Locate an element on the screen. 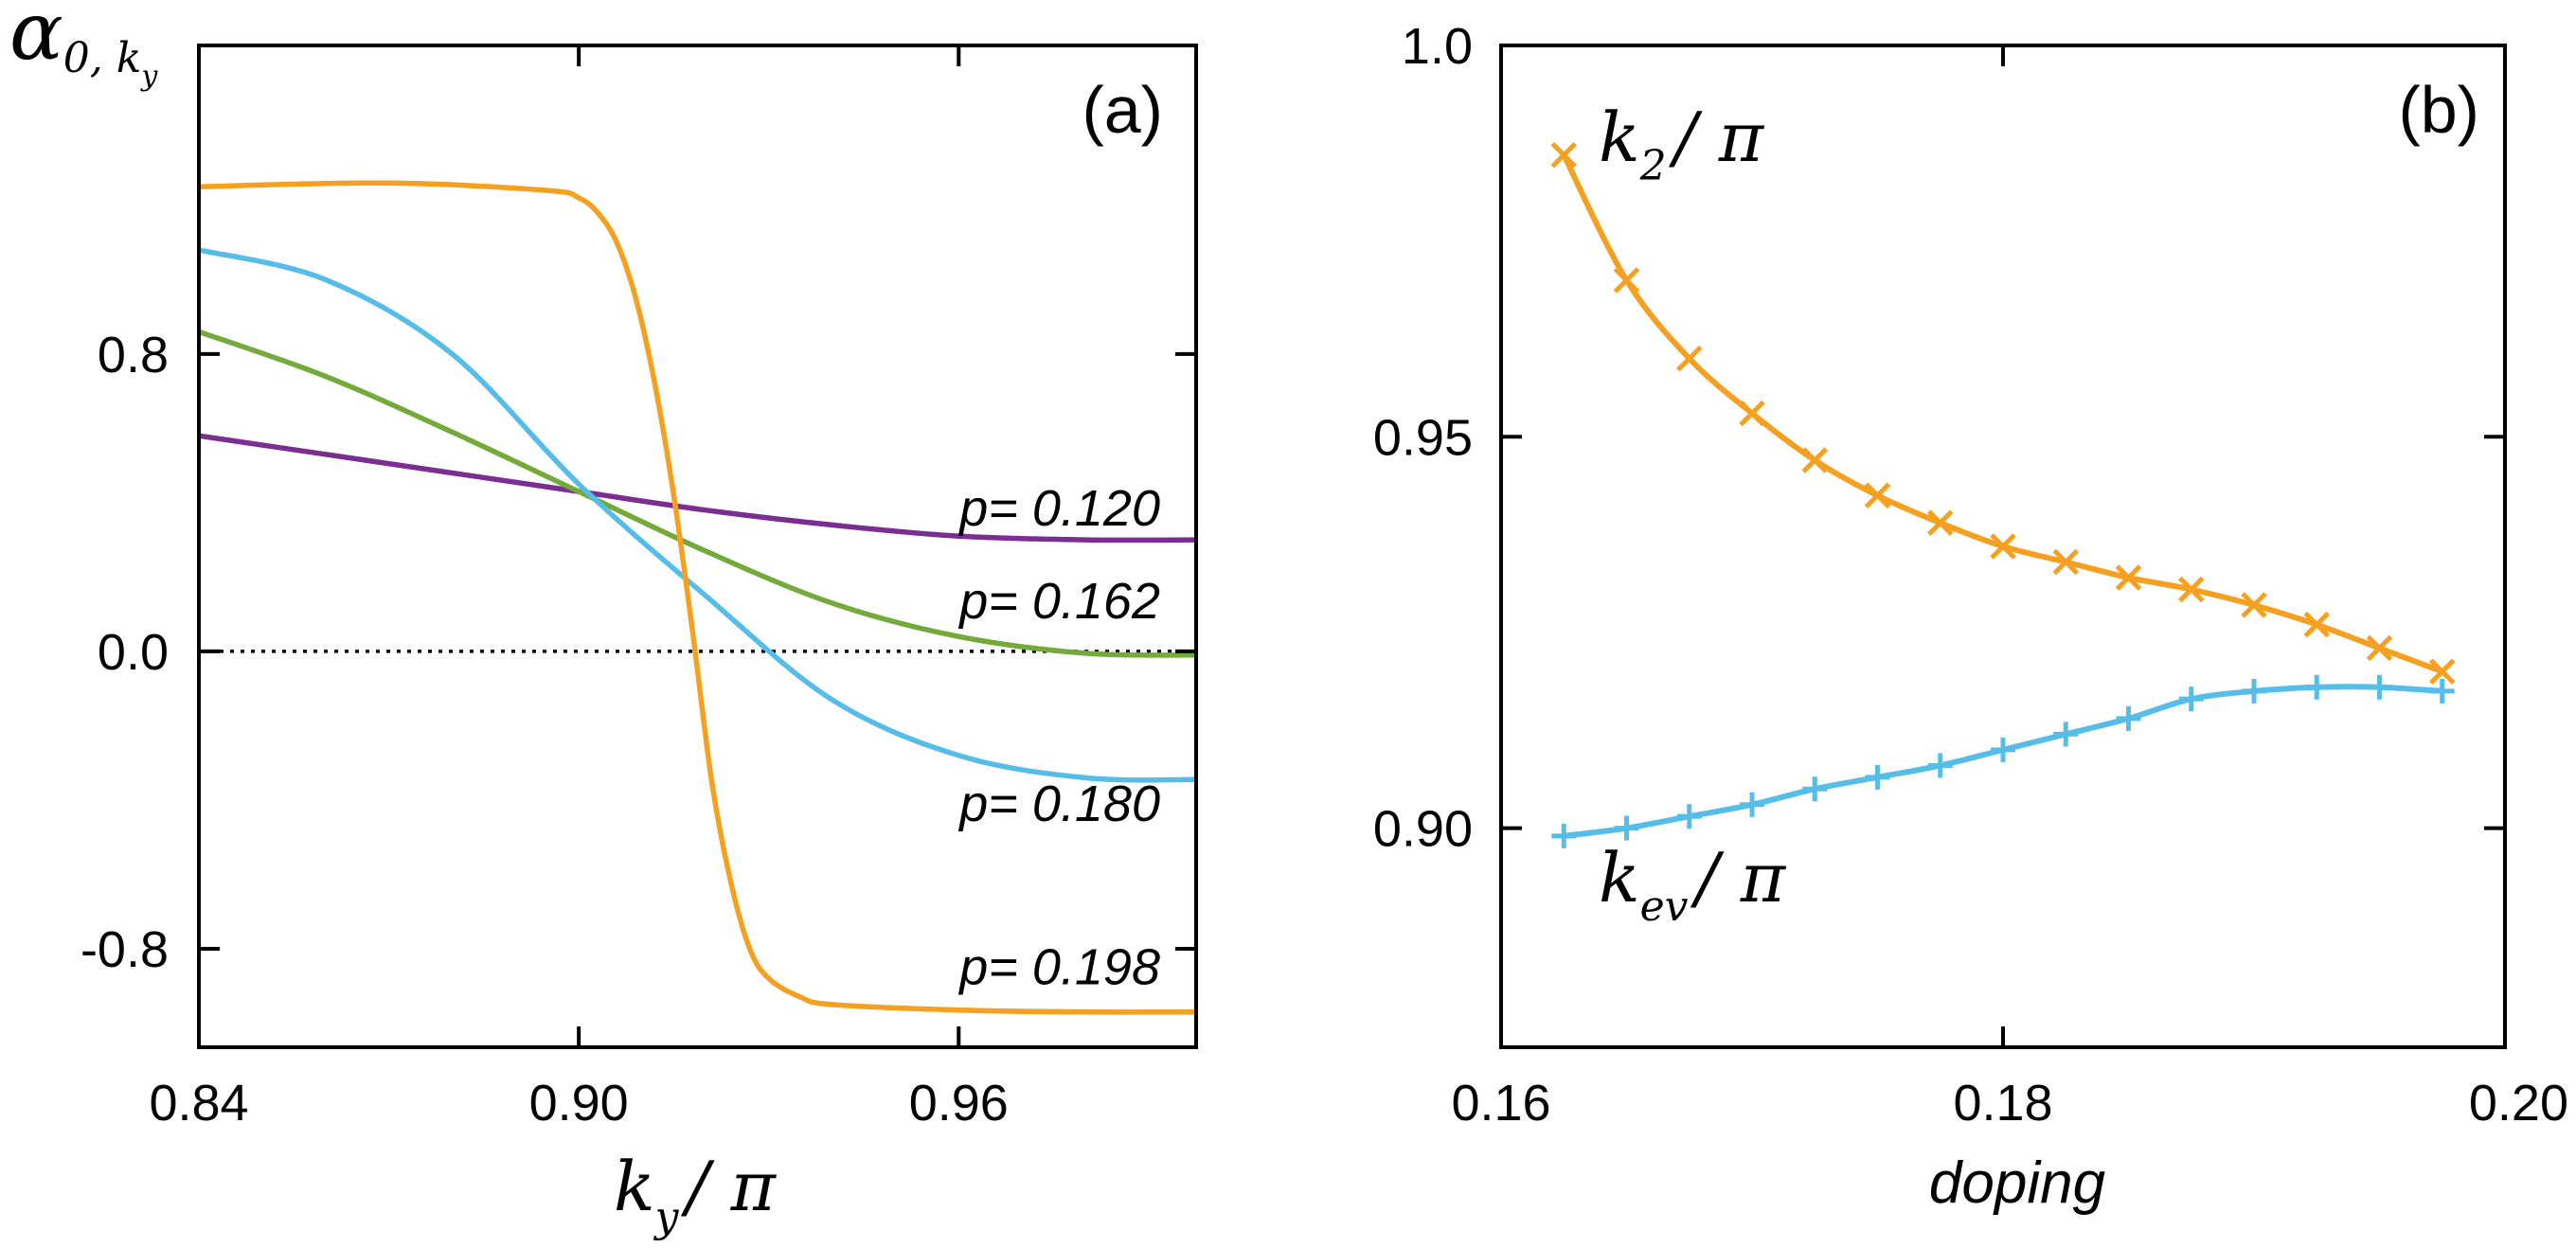 This screenshot has width=2576, height=1248. series-label-kev: kev / π is located at coordinates (1693, 884).